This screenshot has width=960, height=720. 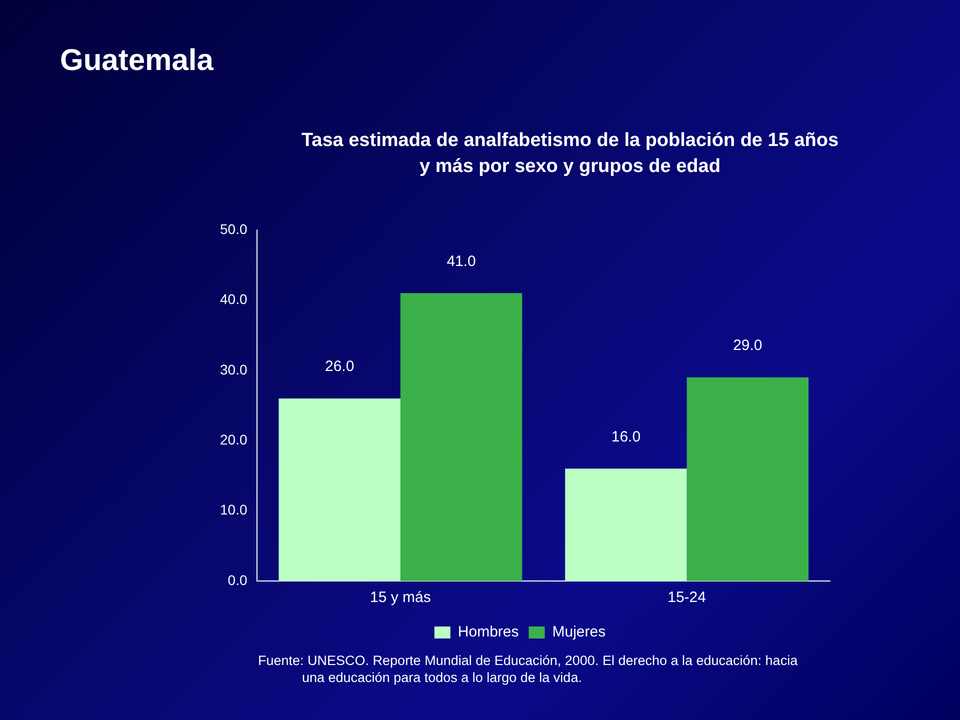 What do you see at coordinates (687, 597) in the screenshot?
I see `x-tick-label: 15-24` at bounding box center [687, 597].